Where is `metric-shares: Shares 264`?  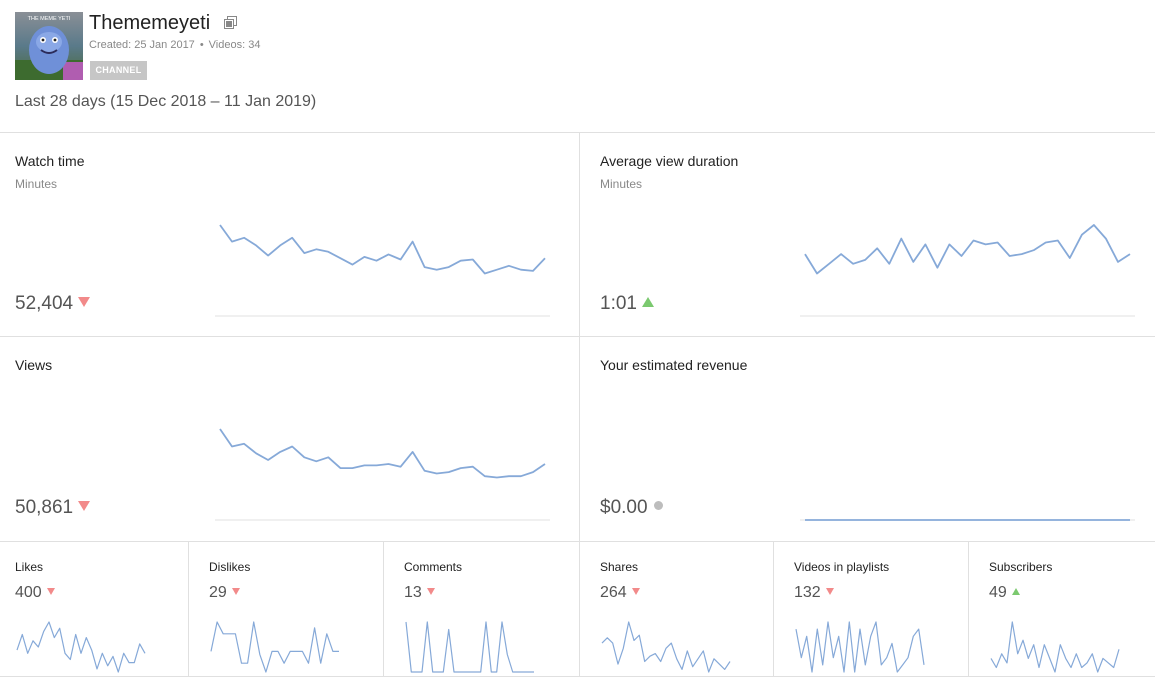
metric-shares: Shares 264 is located at coordinates (679, 609).